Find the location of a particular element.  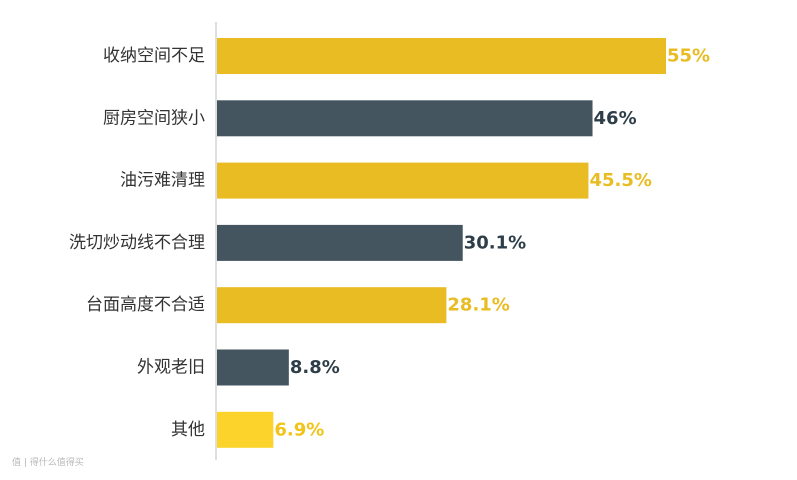

value-label-4: 30.1% is located at coordinates (495, 242).